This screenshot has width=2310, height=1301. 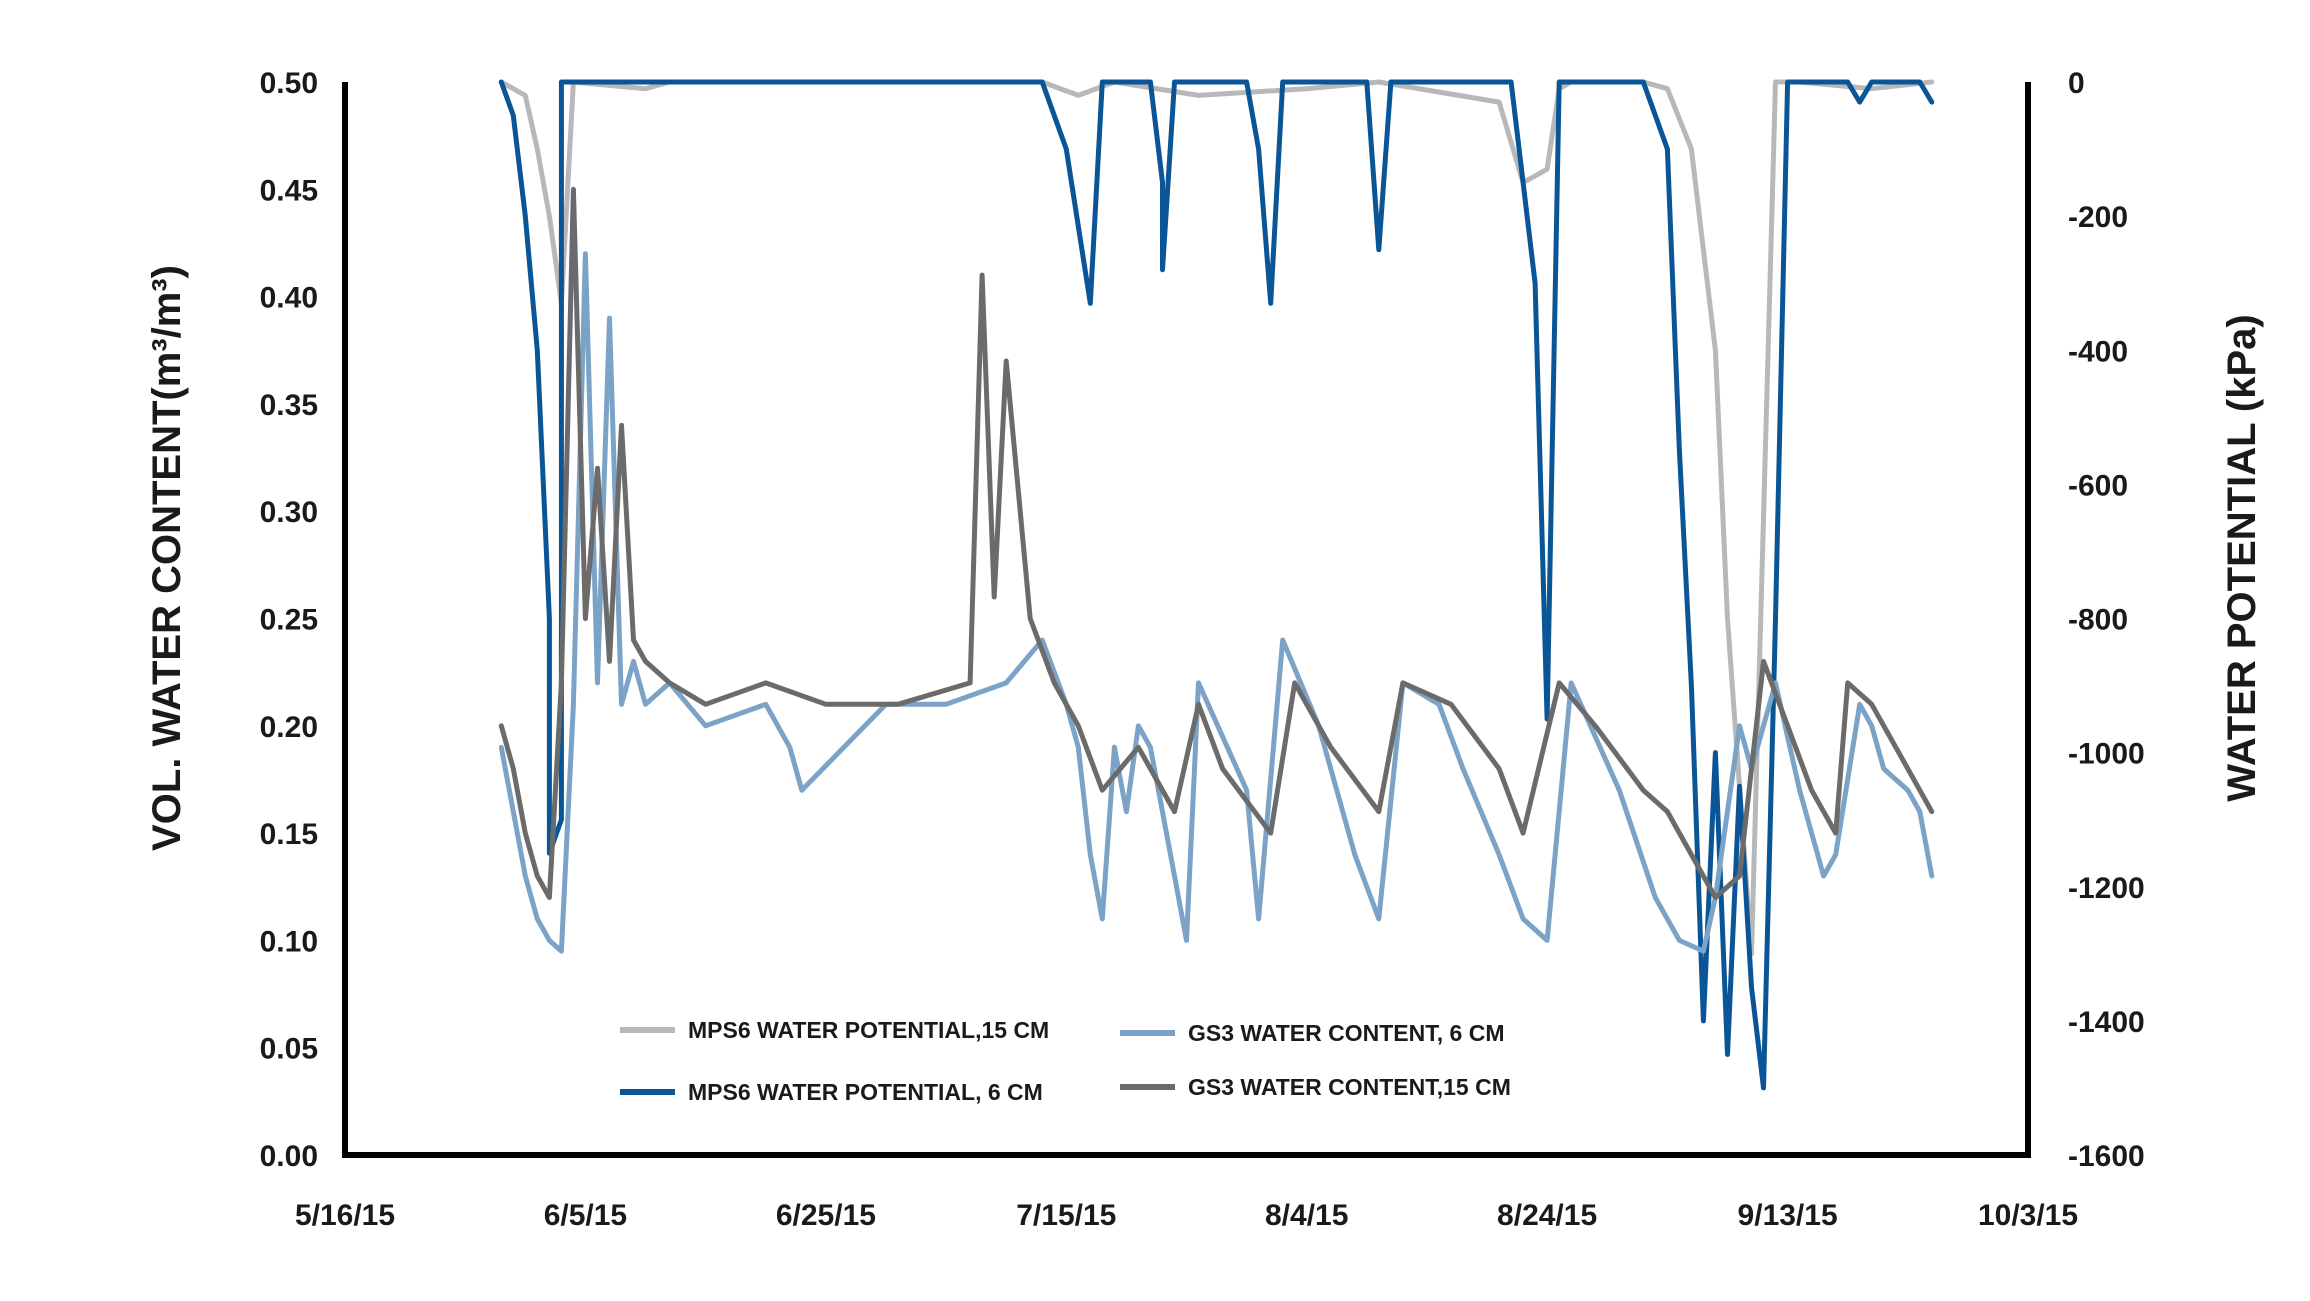 I want to click on x-tick-label: 8/24/15, so click(x=1547, y=1215).